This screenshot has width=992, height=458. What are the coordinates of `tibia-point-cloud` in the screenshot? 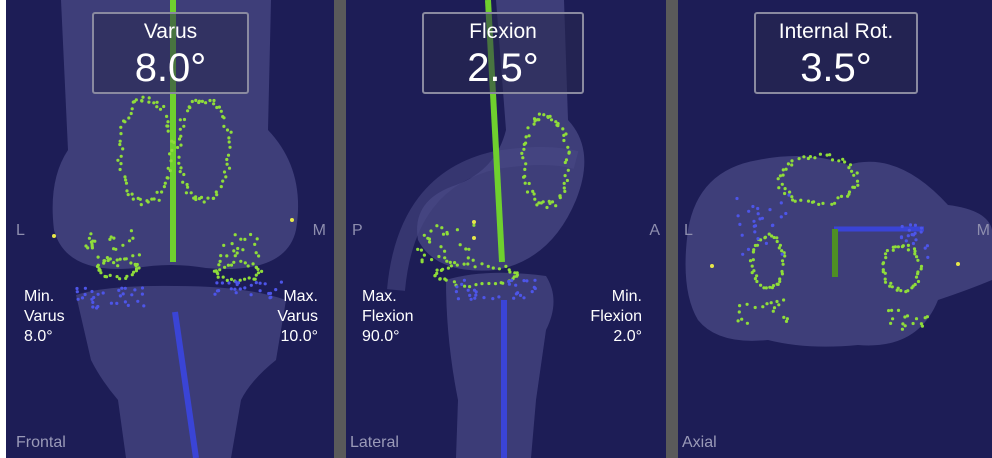 It's located at (832, 226).